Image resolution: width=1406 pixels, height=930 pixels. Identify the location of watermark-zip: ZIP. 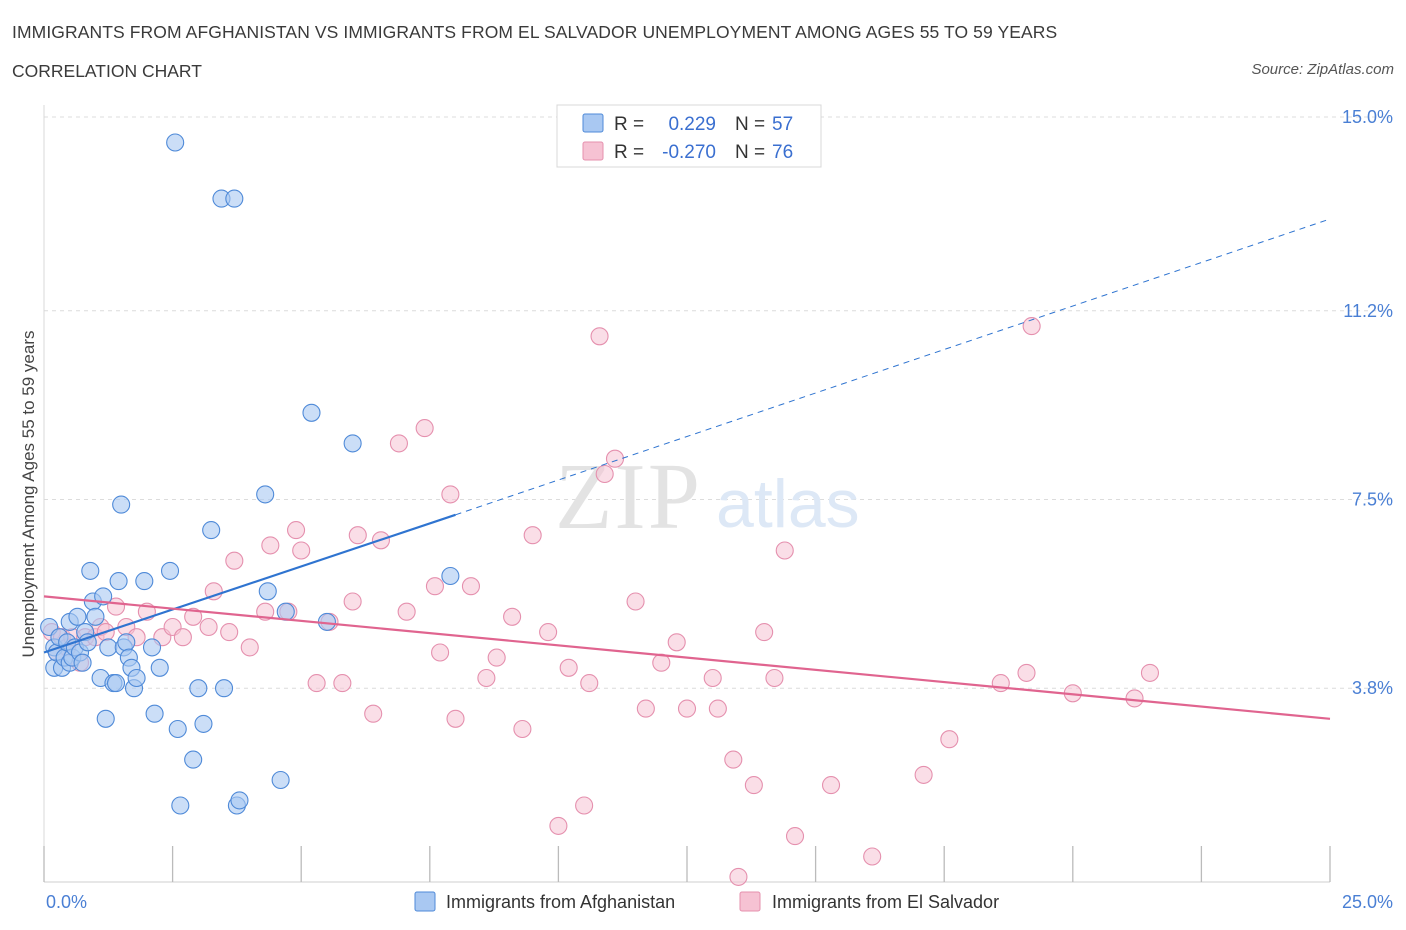
(628, 497).